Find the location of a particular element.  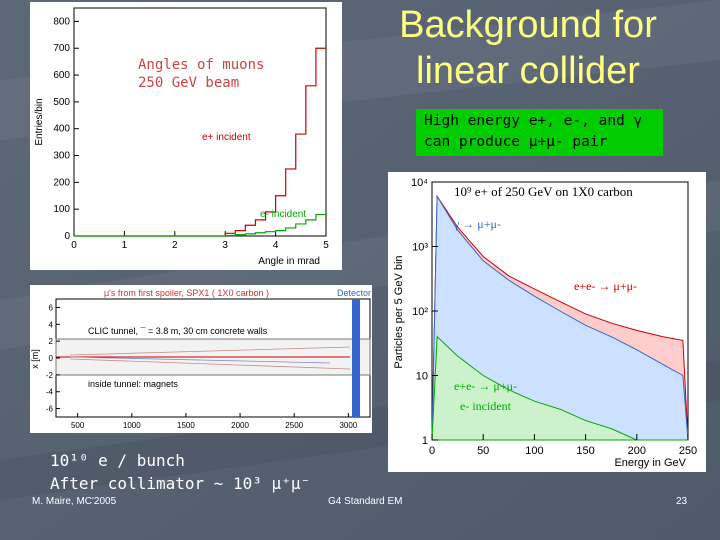

y-tick-label: 2 is located at coordinates (51, 341).